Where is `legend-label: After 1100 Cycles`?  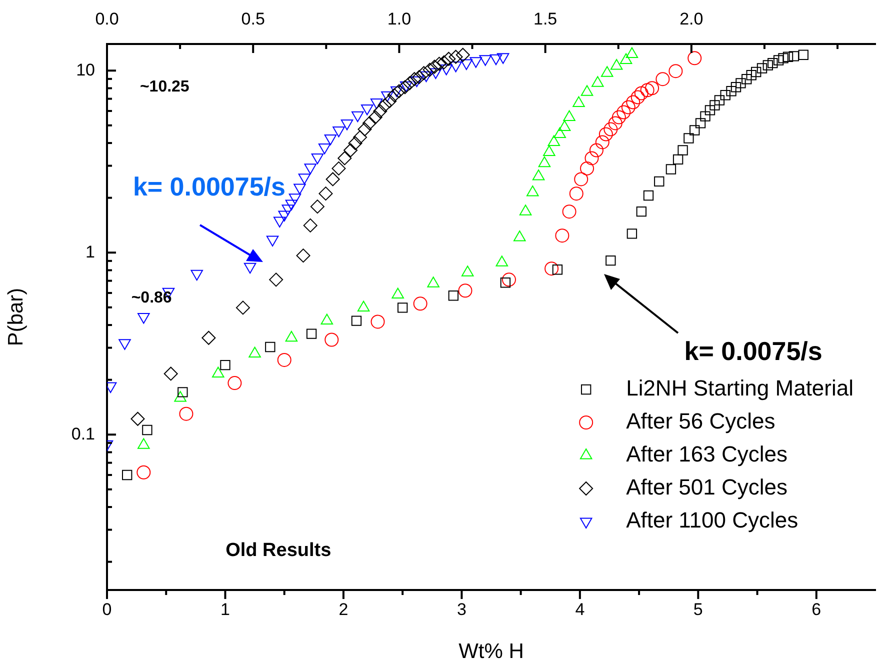
legend-label: After 1100 Cycles is located at coordinates (712, 520).